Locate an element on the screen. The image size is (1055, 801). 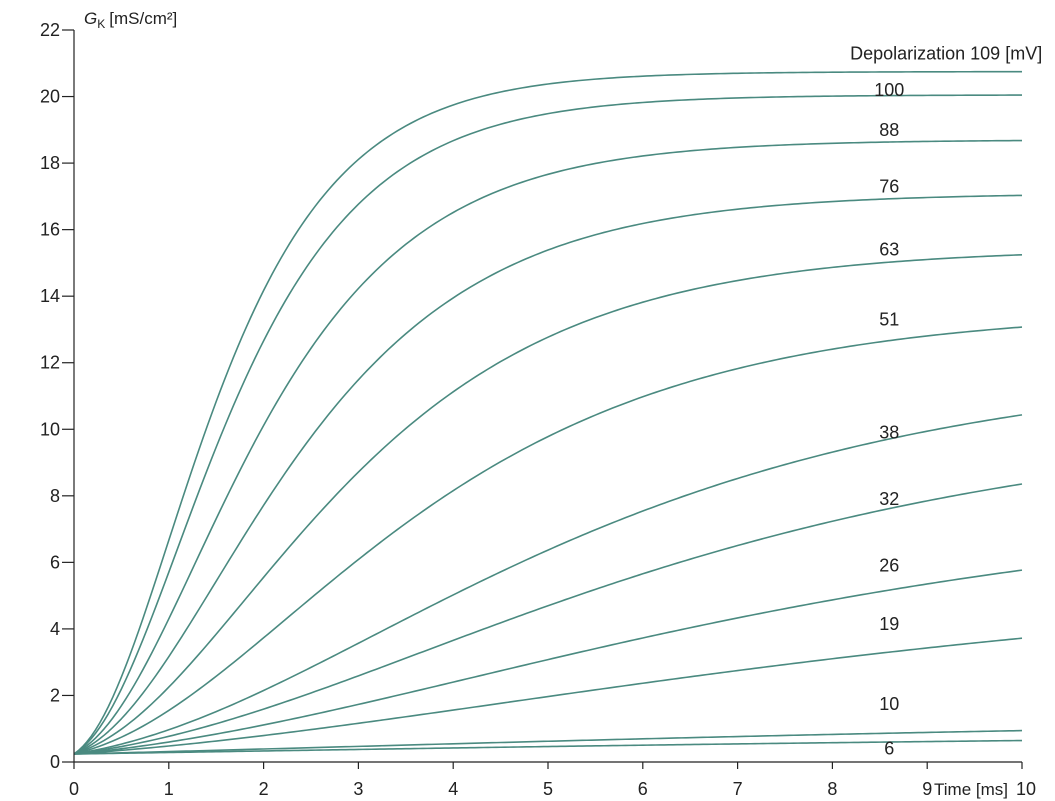
y-tick-label: 22 is located at coordinates (50, 30).